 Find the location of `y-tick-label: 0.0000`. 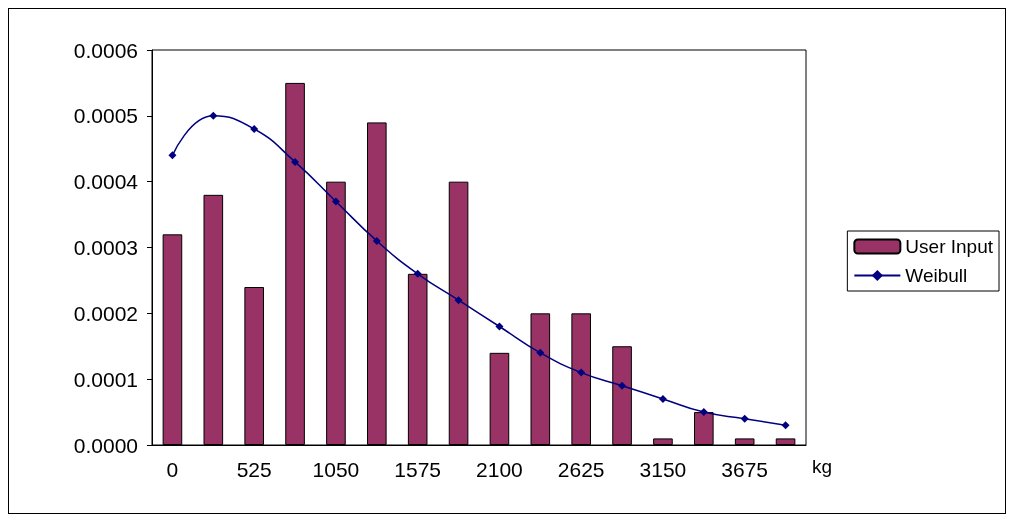

y-tick-label: 0.0000 is located at coordinates (105, 445).